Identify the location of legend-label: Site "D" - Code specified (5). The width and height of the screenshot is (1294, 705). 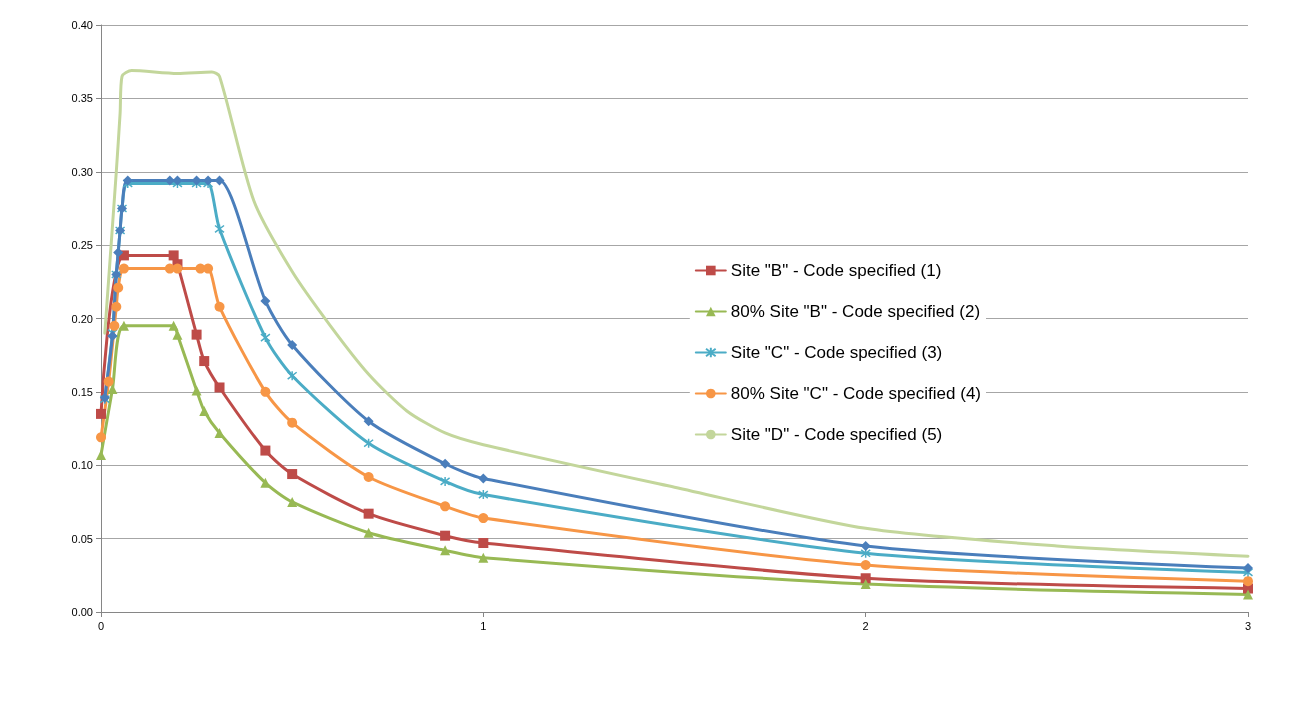
(836, 434).